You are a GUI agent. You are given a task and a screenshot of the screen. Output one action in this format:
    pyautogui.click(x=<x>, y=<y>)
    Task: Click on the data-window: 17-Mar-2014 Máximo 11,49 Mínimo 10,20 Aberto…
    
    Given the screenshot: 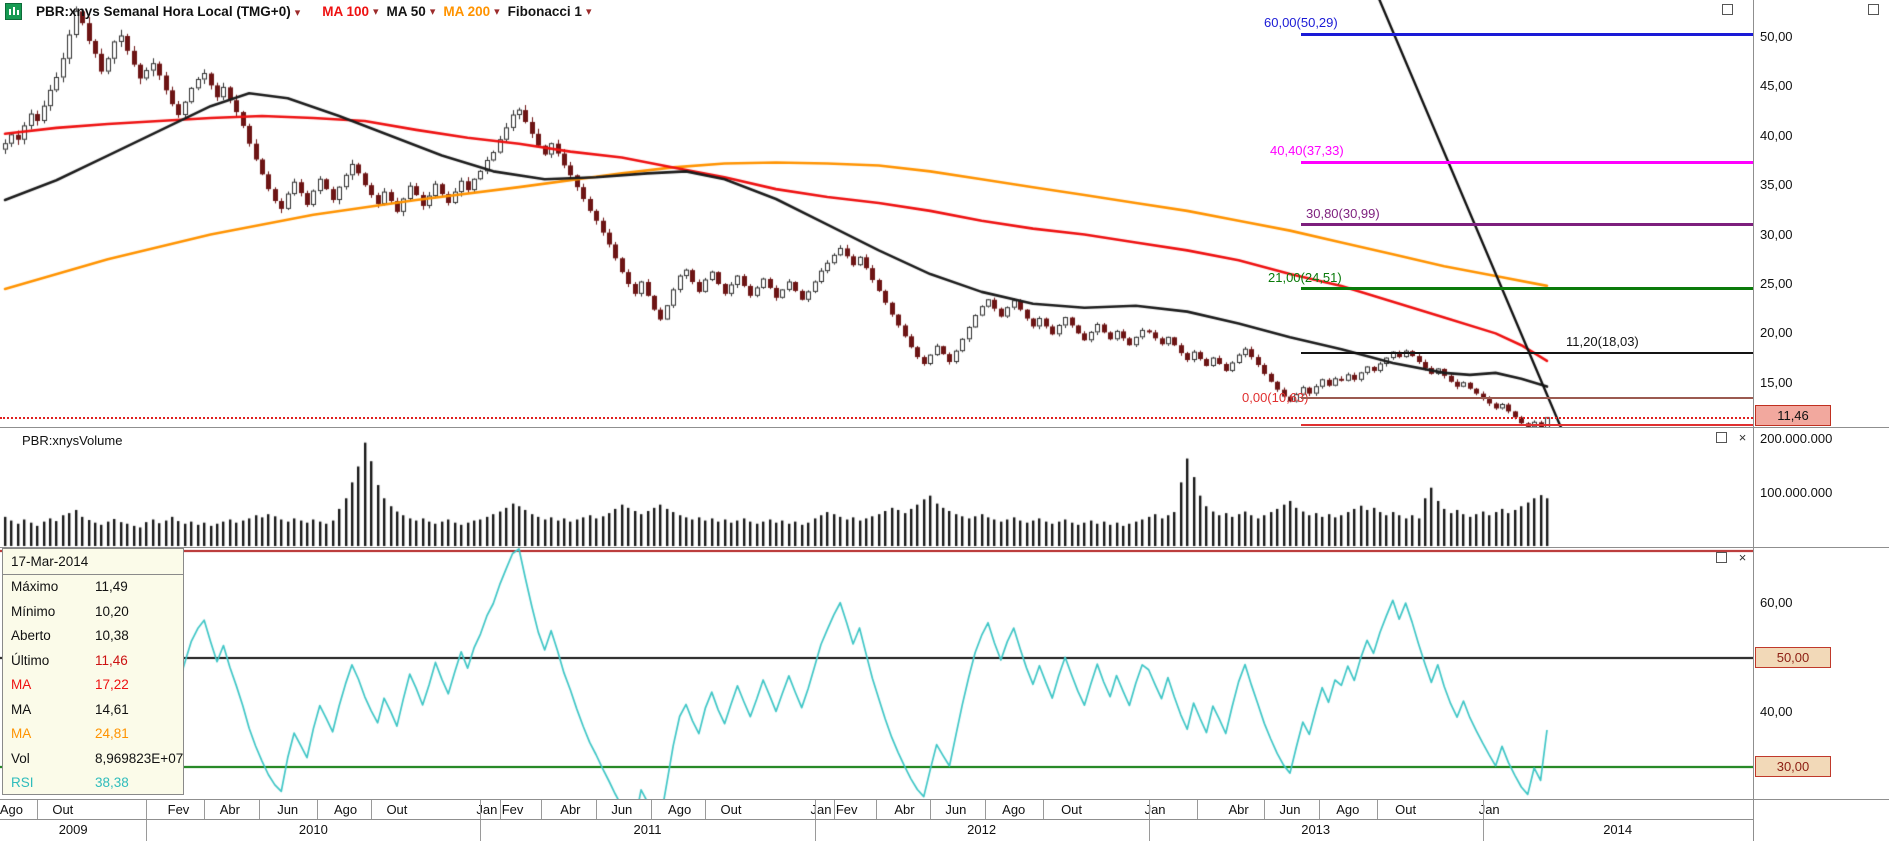 What is the action you would take?
    pyautogui.click(x=93, y=671)
    